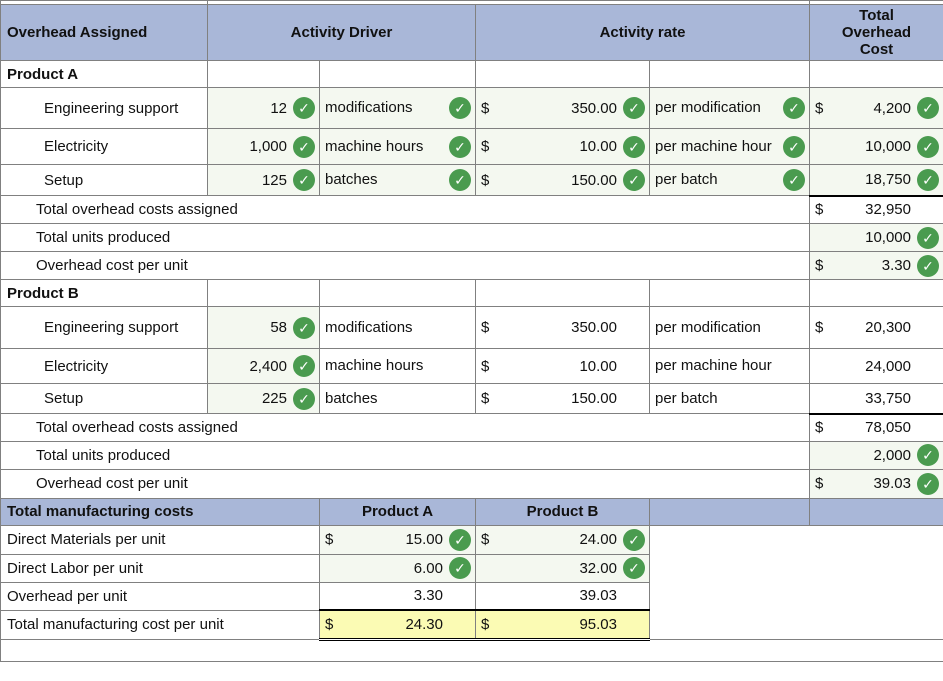 The height and width of the screenshot is (681, 943). What do you see at coordinates (876, 398) in the screenshot?
I see `value-b-setup-total: 33,750` at bounding box center [876, 398].